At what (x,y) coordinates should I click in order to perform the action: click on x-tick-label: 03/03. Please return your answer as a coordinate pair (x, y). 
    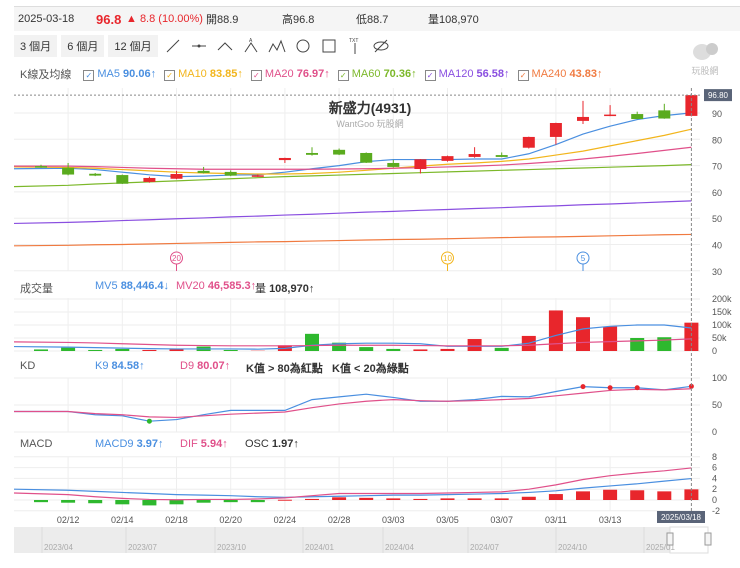
    Looking at the image, I should click on (393, 520).